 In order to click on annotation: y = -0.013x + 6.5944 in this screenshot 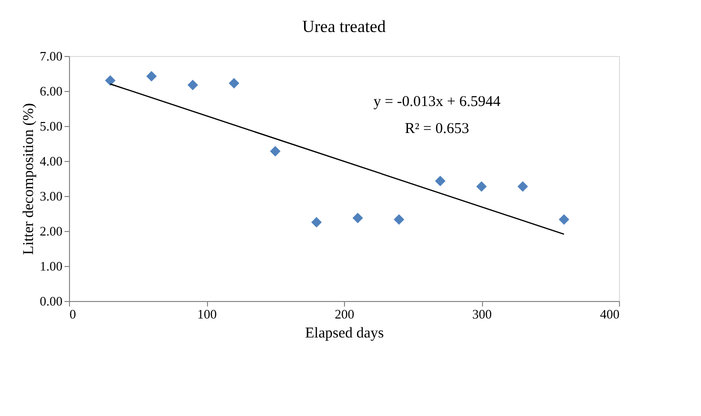, I will do `click(437, 102)`.